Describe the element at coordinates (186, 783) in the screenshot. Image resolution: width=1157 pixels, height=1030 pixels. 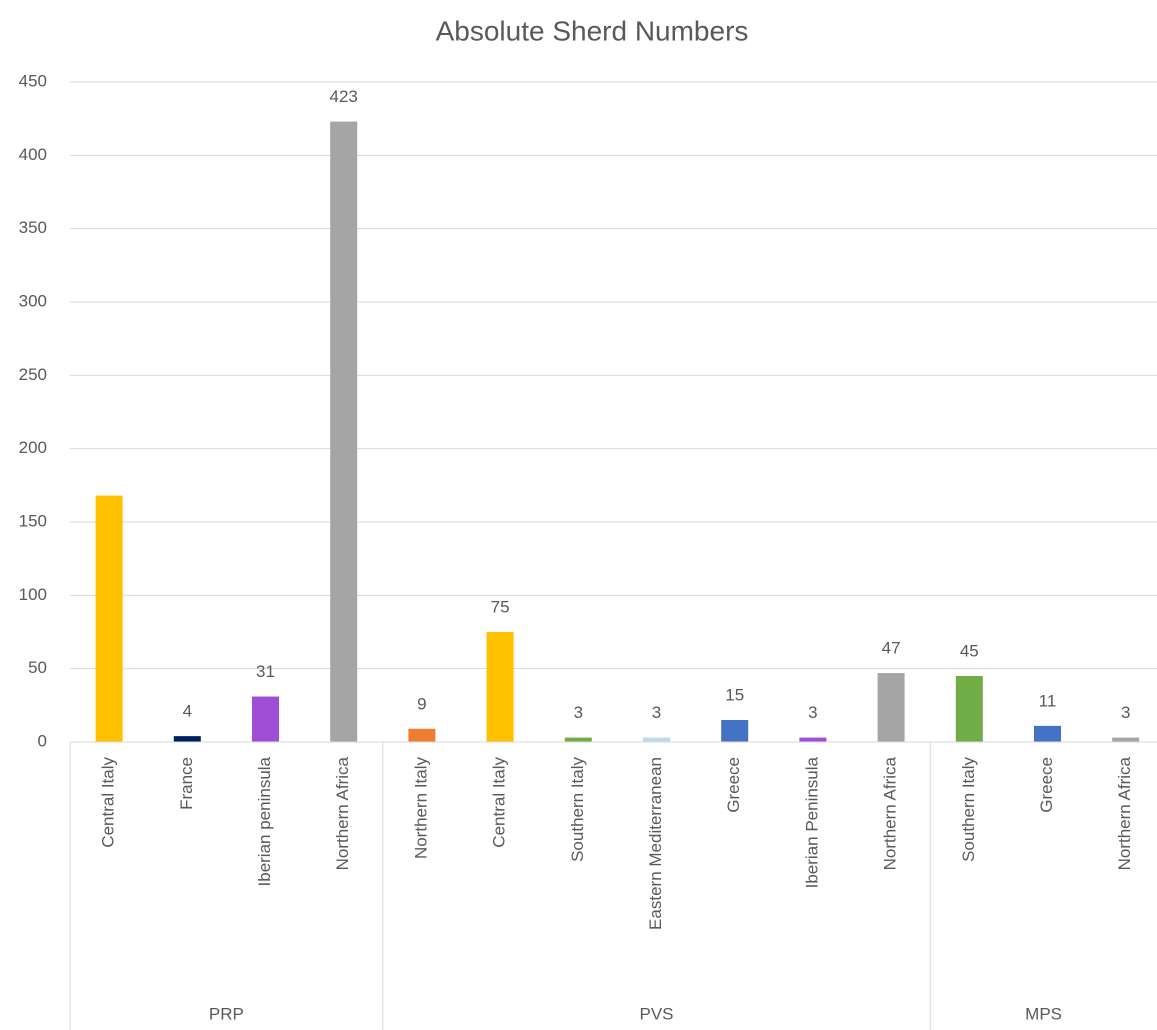
I see `x-tick-label: France` at that location.